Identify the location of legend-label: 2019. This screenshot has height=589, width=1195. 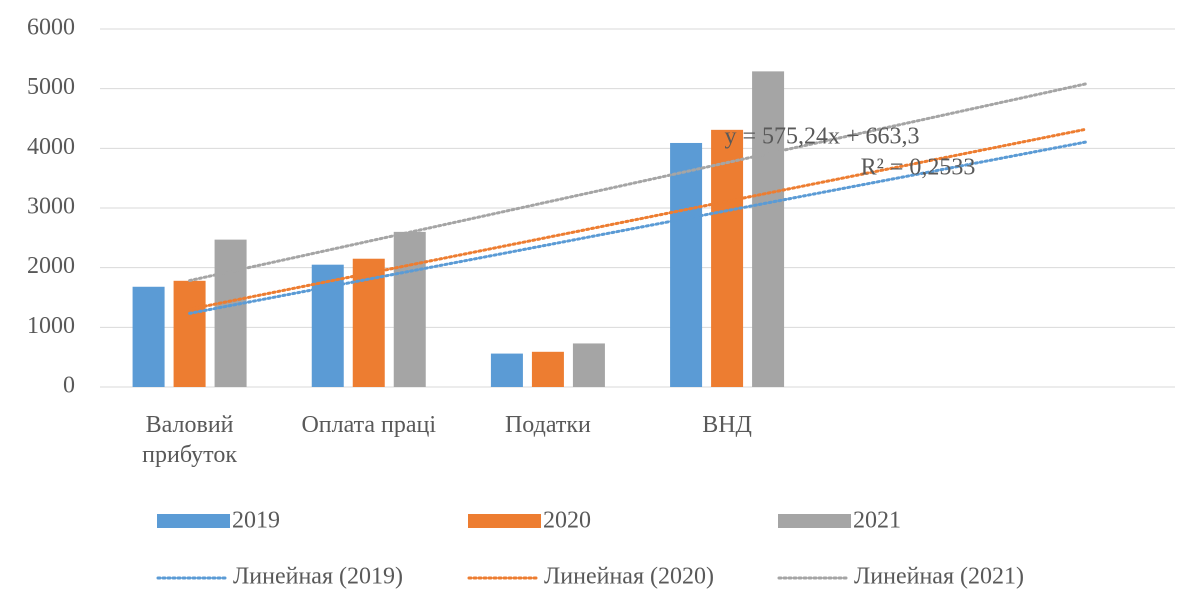
(256, 521).